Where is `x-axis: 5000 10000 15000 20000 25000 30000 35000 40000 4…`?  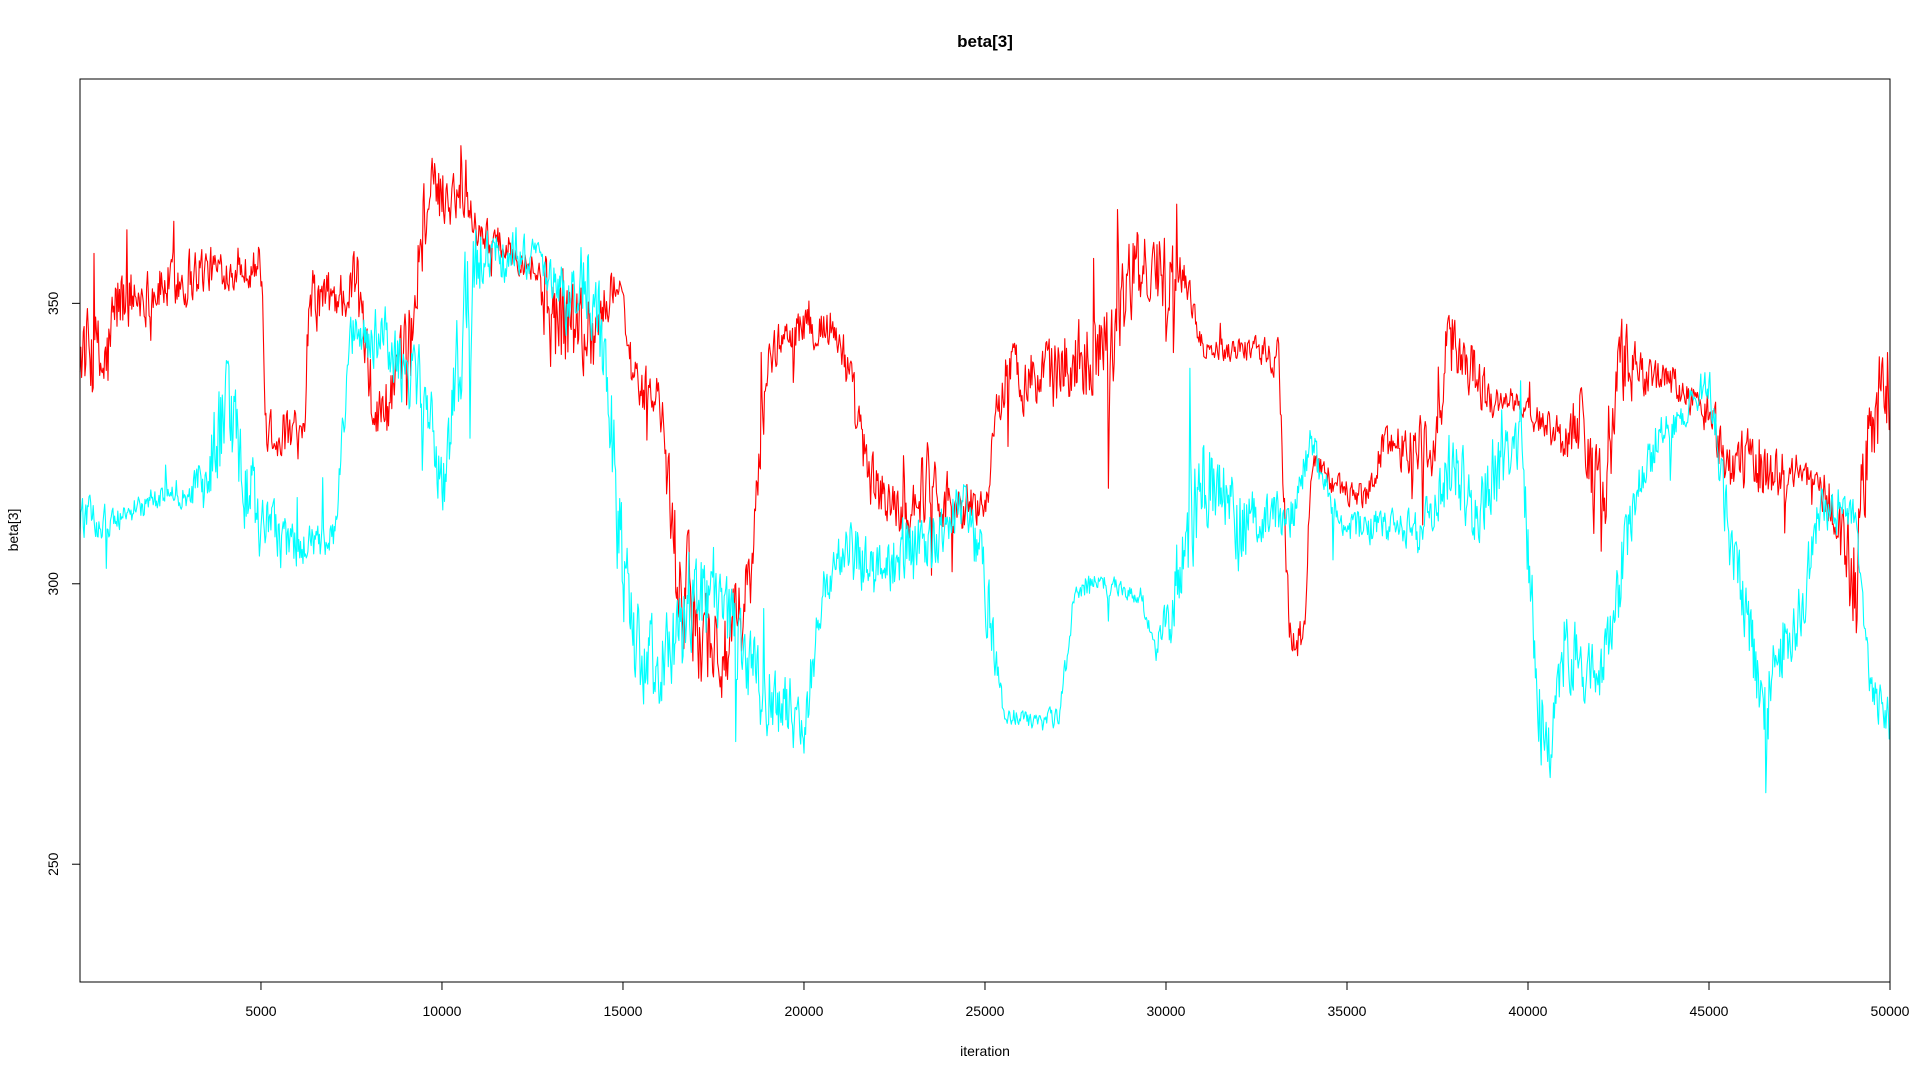
x-axis: 5000 10000 15000 20000 25000 30000 35000 40000 4… is located at coordinates (1077, 1000).